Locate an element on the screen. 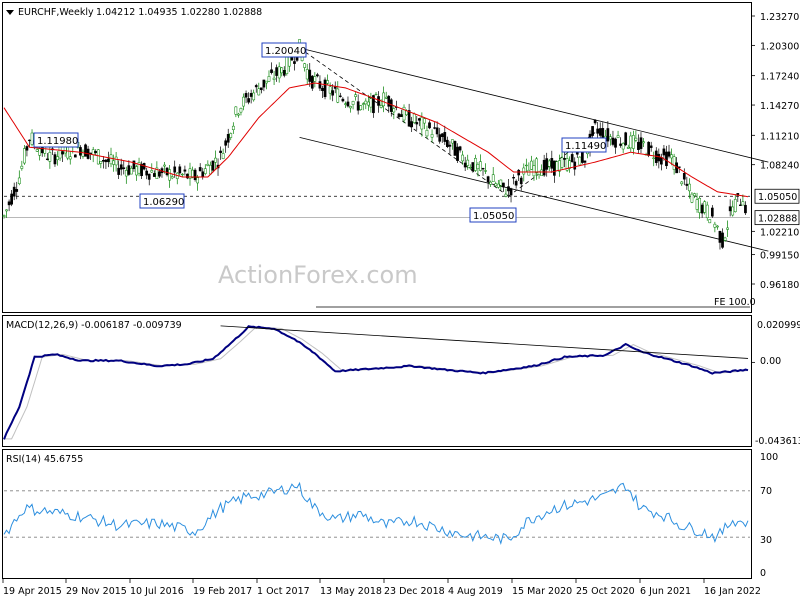 This screenshot has height=600, width=800. price-tag-label: 1.02888 is located at coordinates (777, 219).